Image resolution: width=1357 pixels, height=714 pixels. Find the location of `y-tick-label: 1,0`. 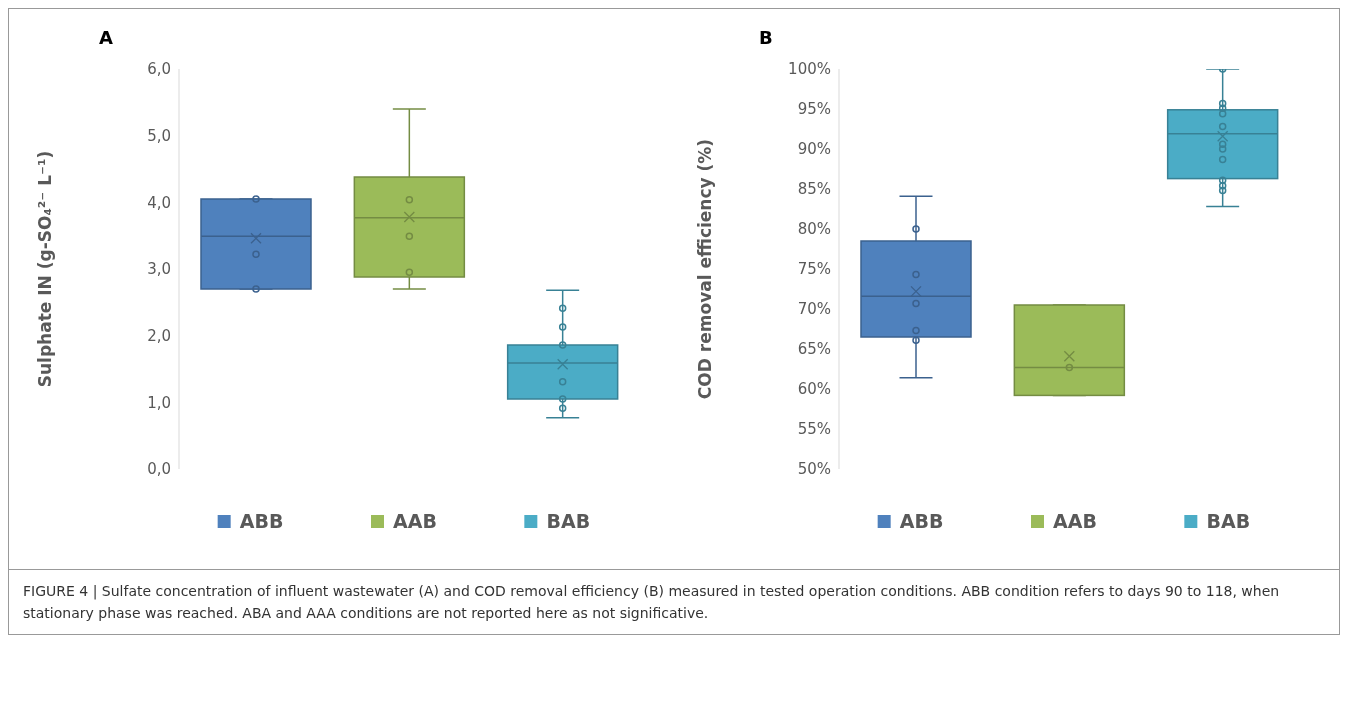

y-tick-label: 1,0 is located at coordinates (159, 402).